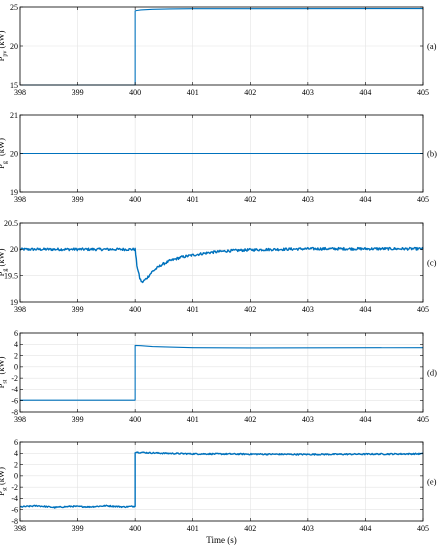 This screenshot has height=550, width=444. Describe the element at coordinates (432, 482) in the screenshot. I see `panel-label: (e)` at that location.